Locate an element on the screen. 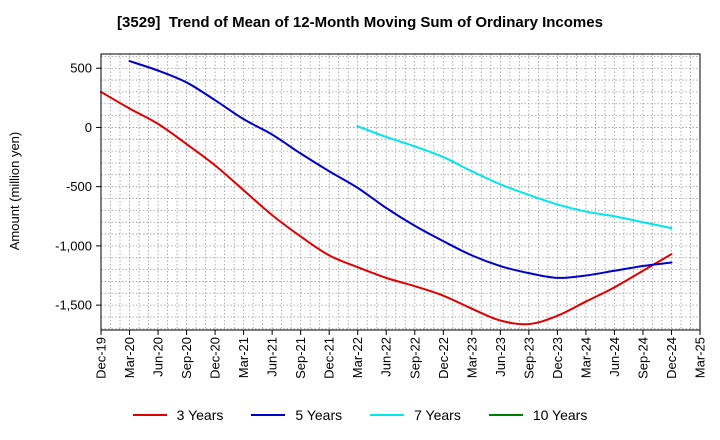 This screenshot has height=440, width=720. legend-label: 5 Years is located at coordinates (319, 415).